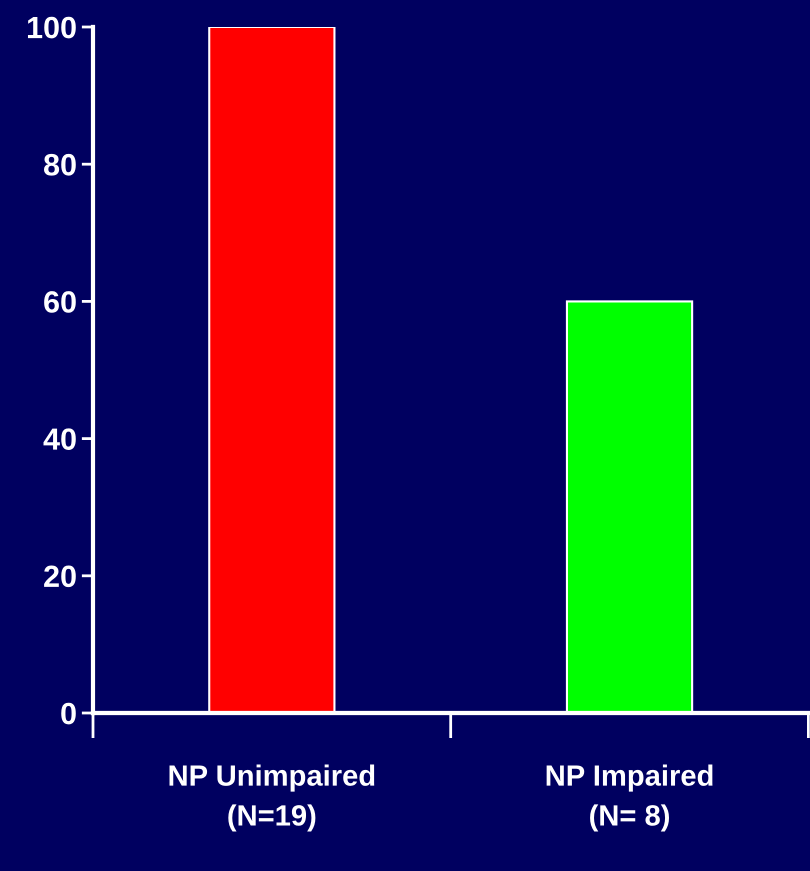 This screenshot has width=810, height=871. Describe the element at coordinates (68, 713) in the screenshot. I see `y-tick-label: 0` at that location.